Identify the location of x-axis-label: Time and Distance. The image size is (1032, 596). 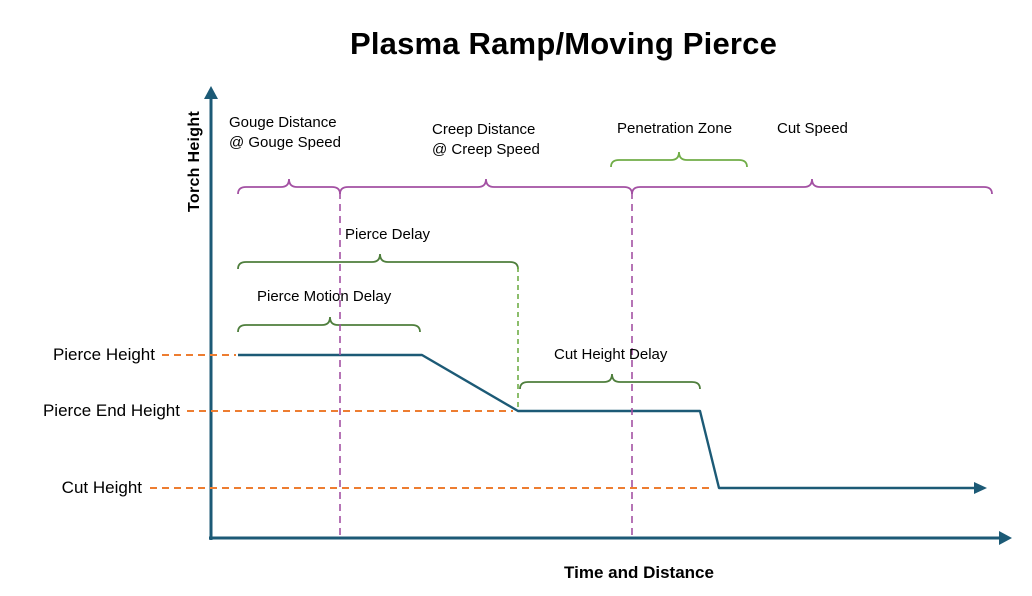
(639, 572).